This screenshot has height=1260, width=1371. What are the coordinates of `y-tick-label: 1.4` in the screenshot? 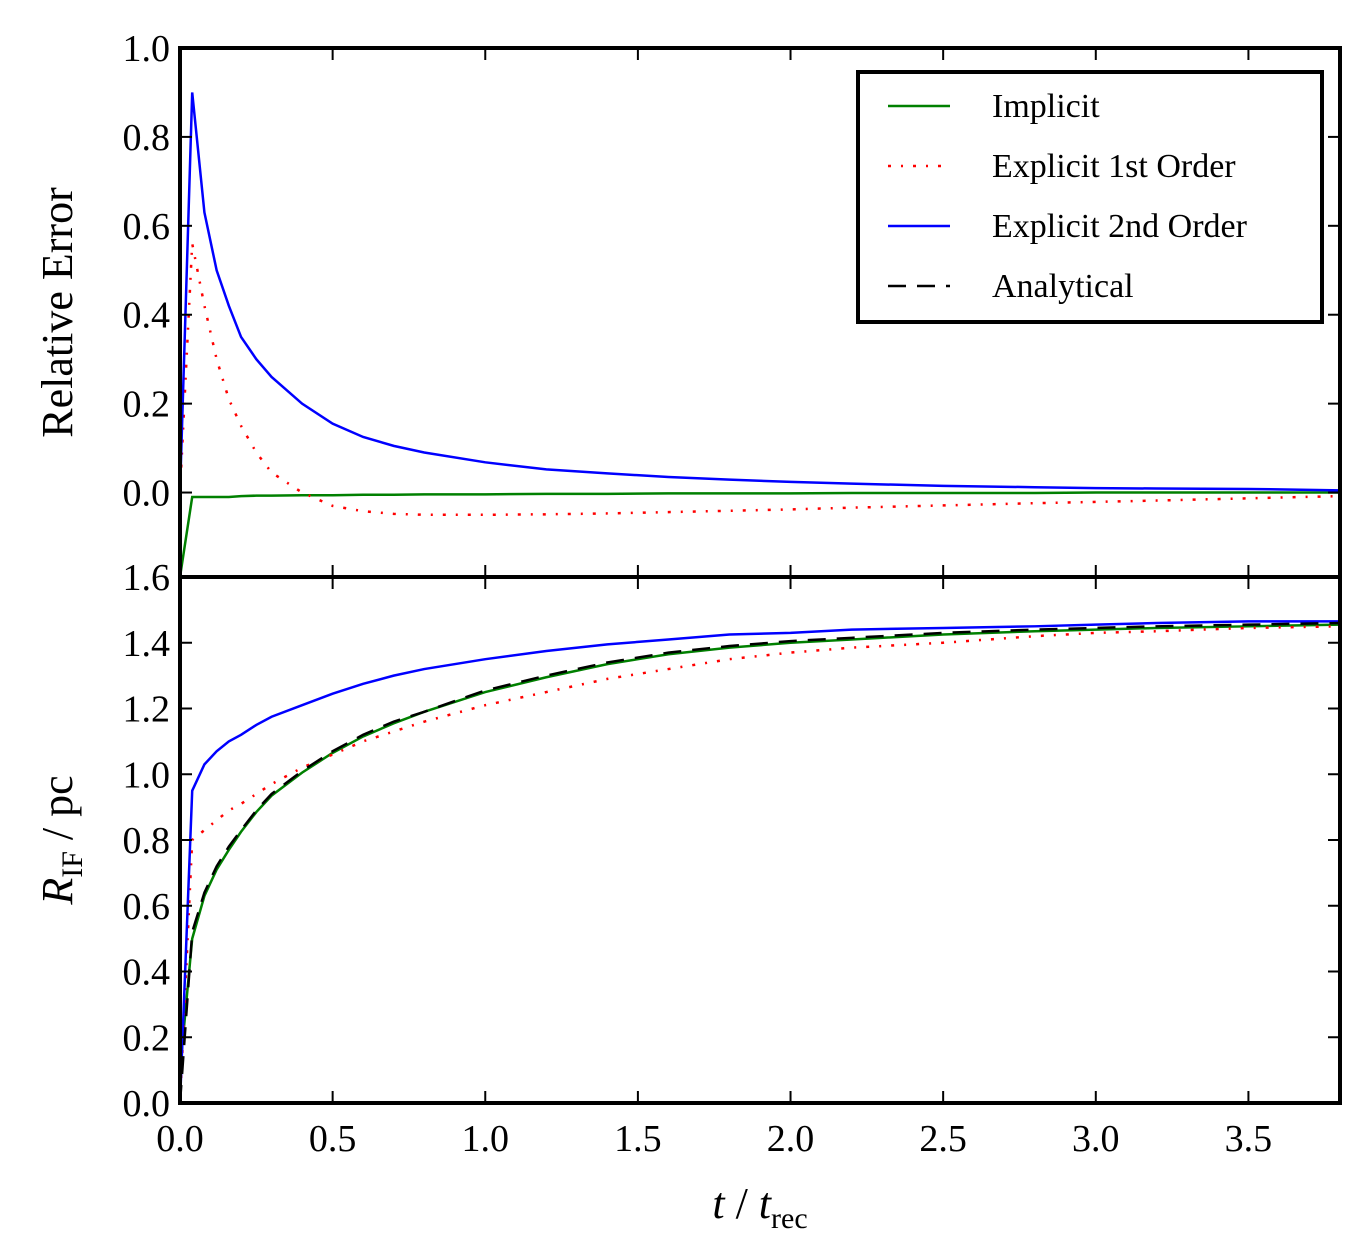 It's located at (147, 644).